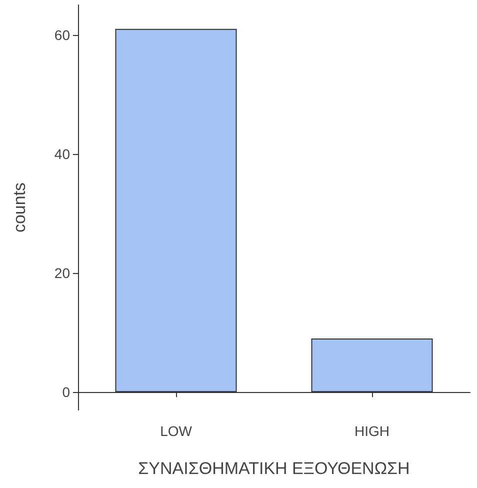  I want to click on x-axis-title: ΣΥΝΑΙΣΘΗΜΑΤΙΚΗ ΕΞΟΥΘΕΝΩΣΗ, so click(274, 468).